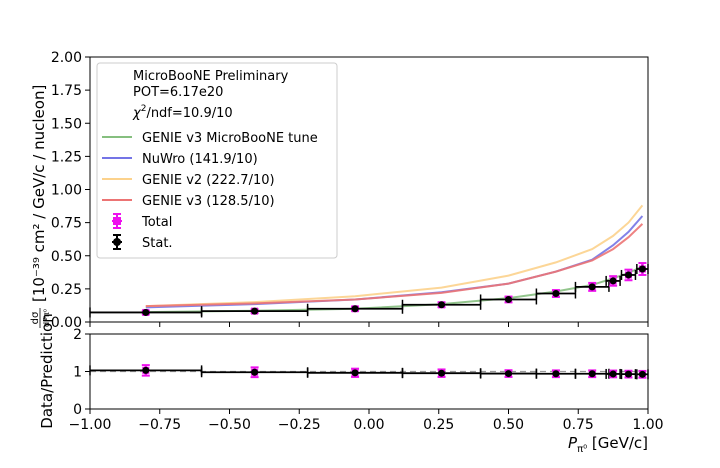 This screenshot has width=720, height=468. Describe the element at coordinates (66, 58) in the screenshot. I see `main-y-tick-label: 2.00` at that location.